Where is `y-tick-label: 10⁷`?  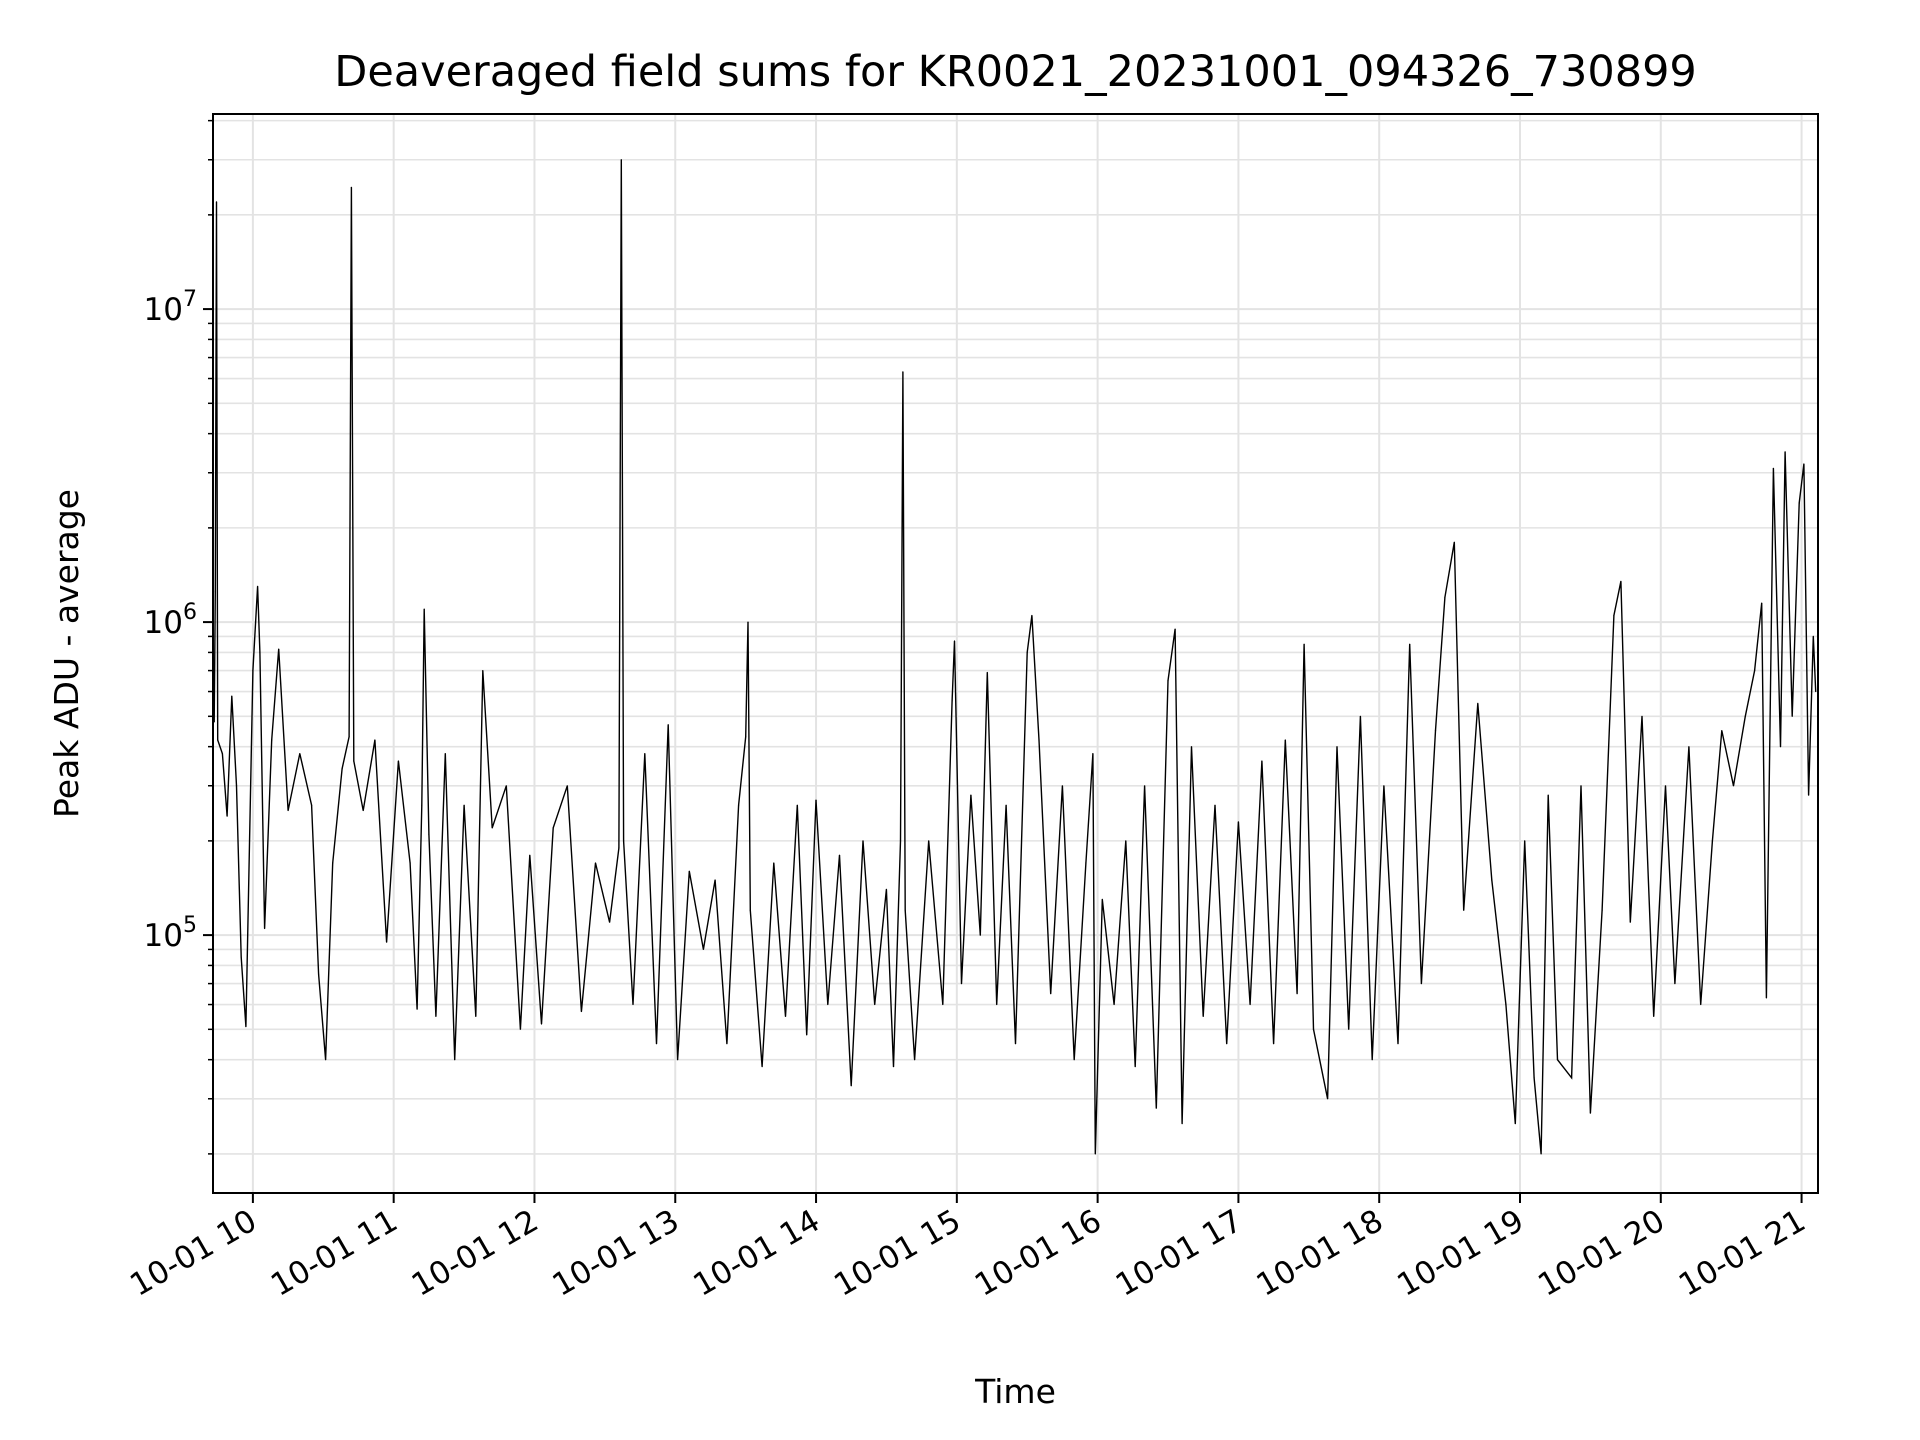 y-tick-label: 10⁷ is located at coordinates (170, 307).